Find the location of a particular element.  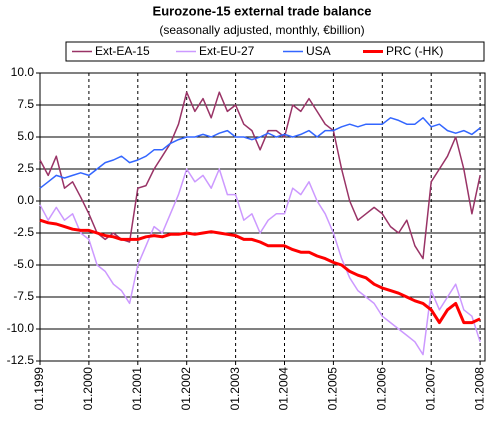

y-tick-label: -5.0 is located at coordinates (23, 264).